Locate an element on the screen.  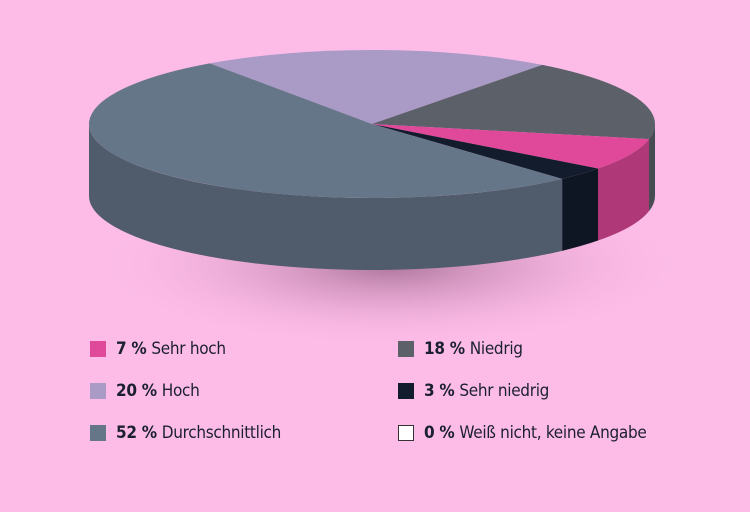
slice-sehr-niedrig-side is located at coordinates (580, 209).